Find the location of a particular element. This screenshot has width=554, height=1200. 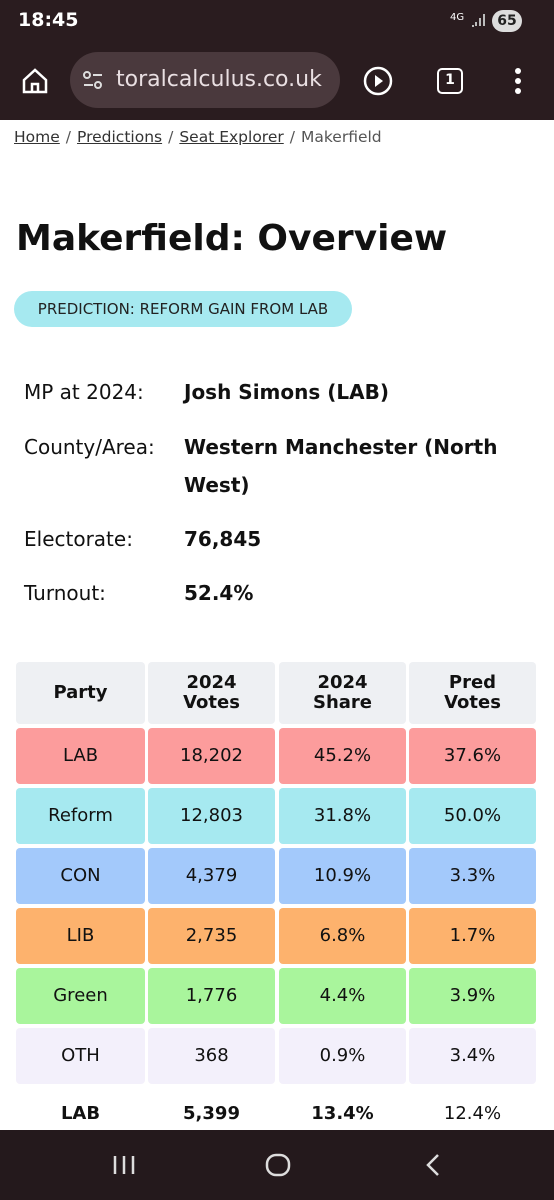

table-cell: 18,202 is located at coordinates (211, 756).